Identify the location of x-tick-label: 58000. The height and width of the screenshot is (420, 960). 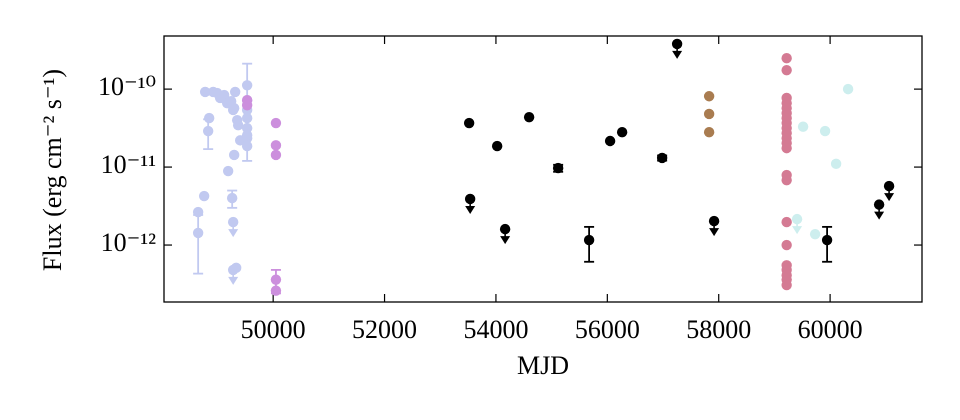
(718, 329).